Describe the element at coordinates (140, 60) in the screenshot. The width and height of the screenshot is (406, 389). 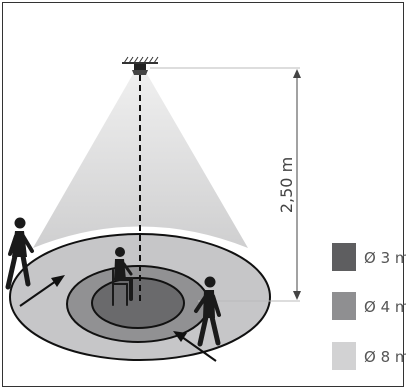
I see `ceiling-mount-icon` at that location.